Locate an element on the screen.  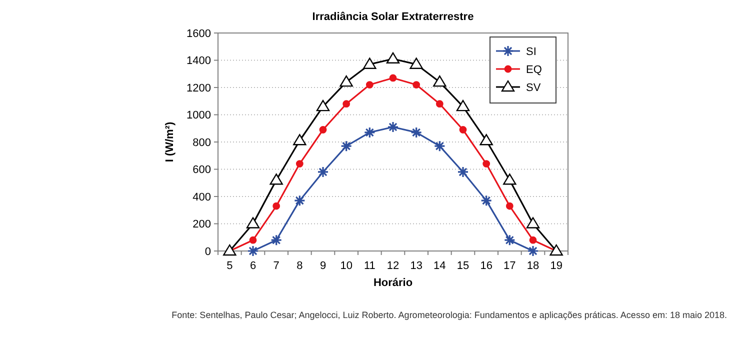
x-tick-label: 13 is located at coordinates (416, 266).